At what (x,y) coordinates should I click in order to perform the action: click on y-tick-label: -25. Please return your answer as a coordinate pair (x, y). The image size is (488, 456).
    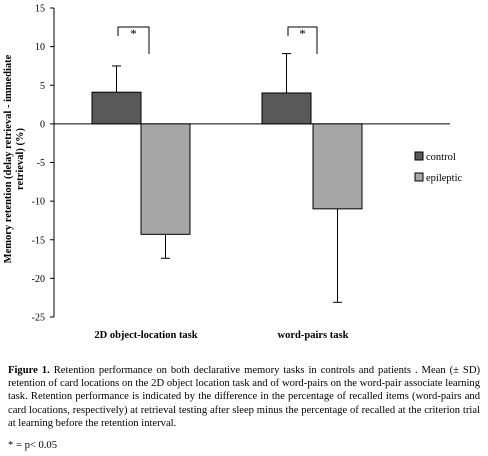
    Looking at the image, I should click on (38, 318).